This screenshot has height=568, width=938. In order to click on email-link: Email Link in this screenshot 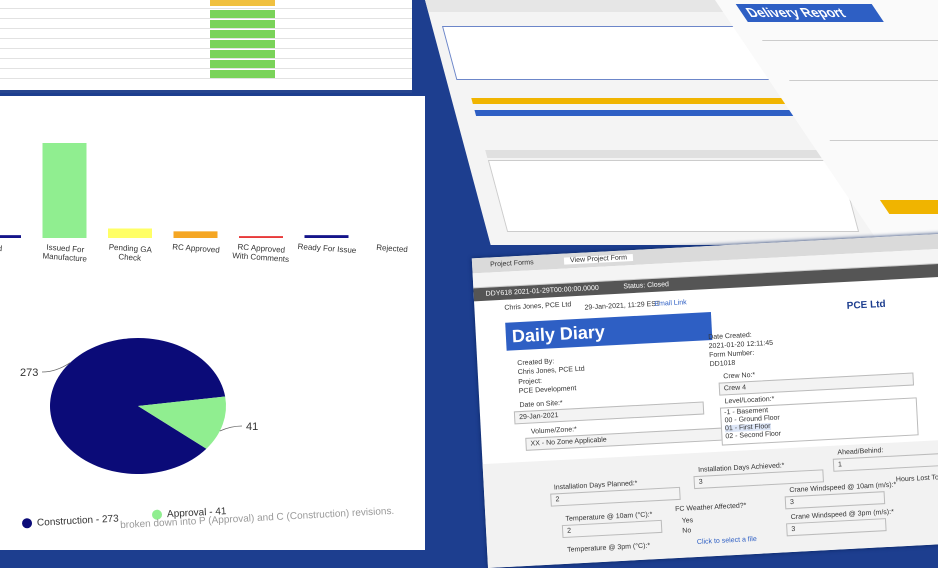, I will do `click(670, 303)`.